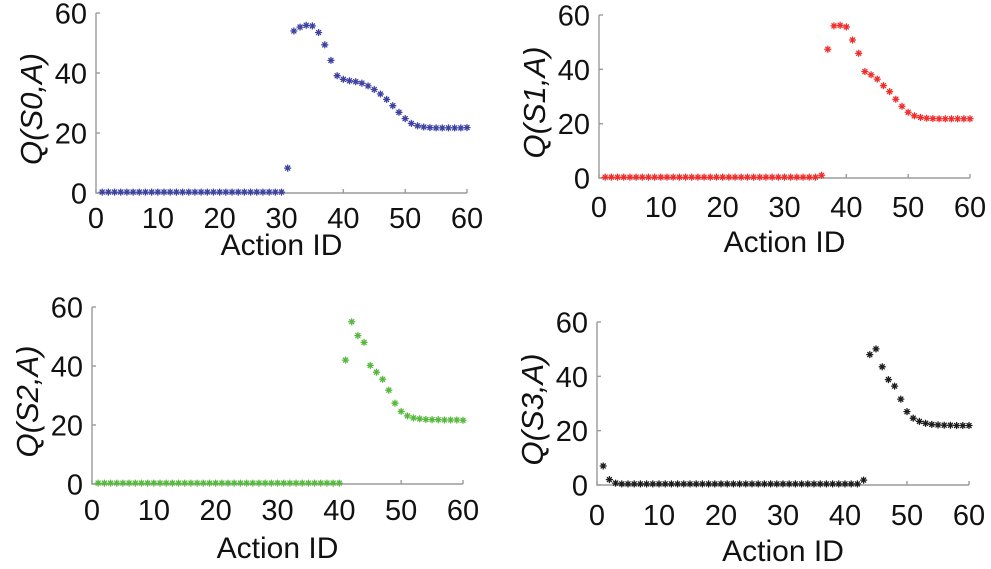  I want to click on y-axis-title: Q(S1,A), so click(534, 103).